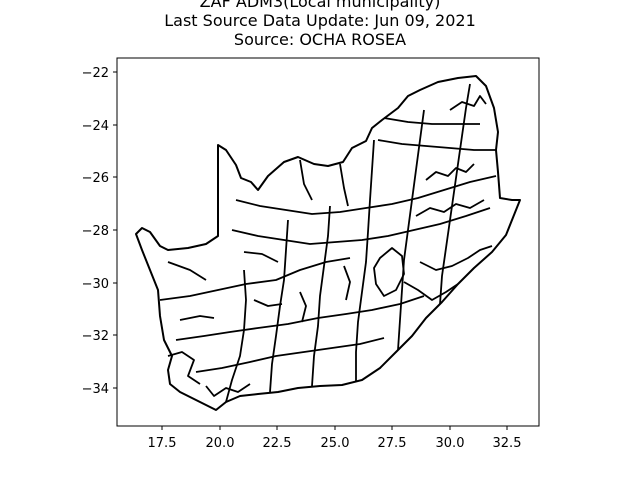 The width and height of the screenshot is (640, 480). I want to click on y-tick-label: −30, so click(95, 284).